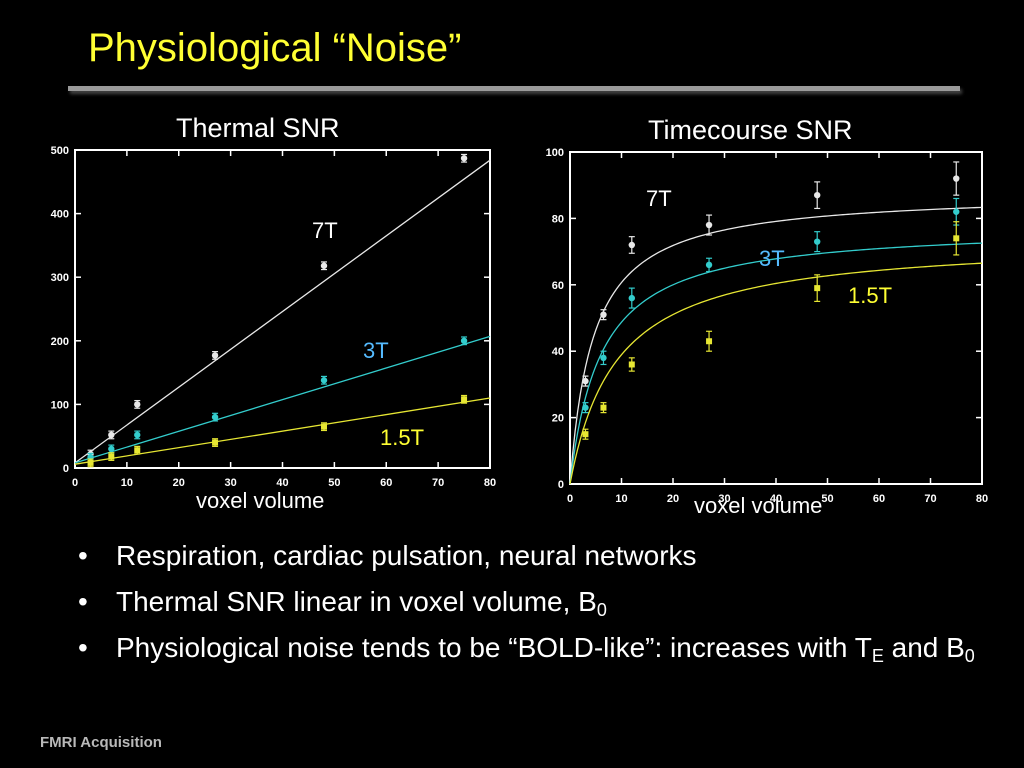  I want to click on y-tick-label: 200, so click(60, 342).